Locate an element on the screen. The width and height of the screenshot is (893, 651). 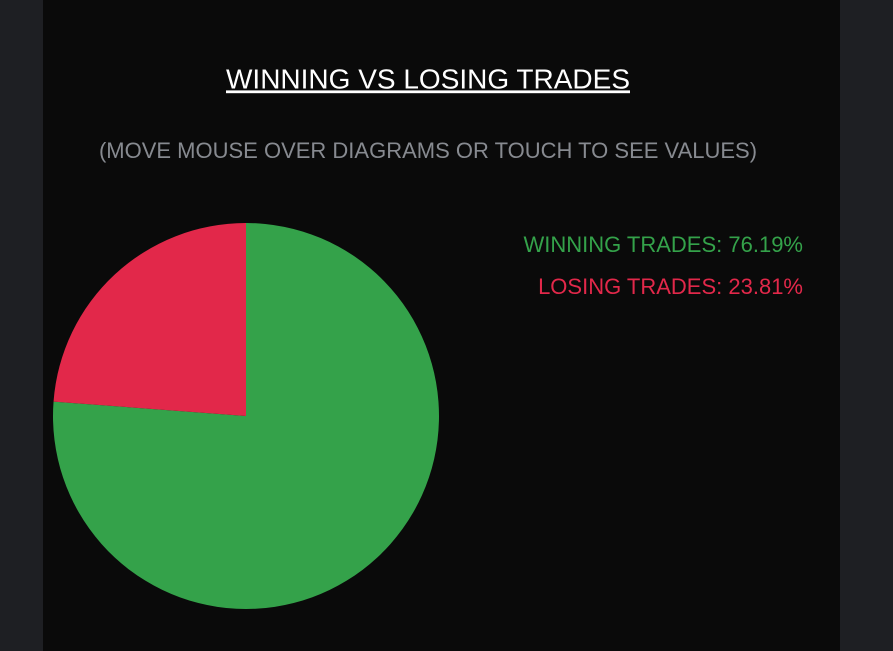
chart-title: WINNING VS LOSING TRADES is located at coordinates (428, 78).